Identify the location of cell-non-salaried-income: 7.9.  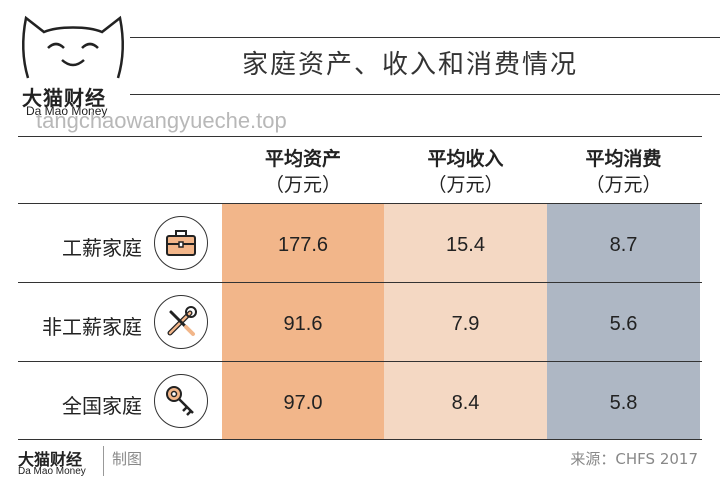
(465, 324).